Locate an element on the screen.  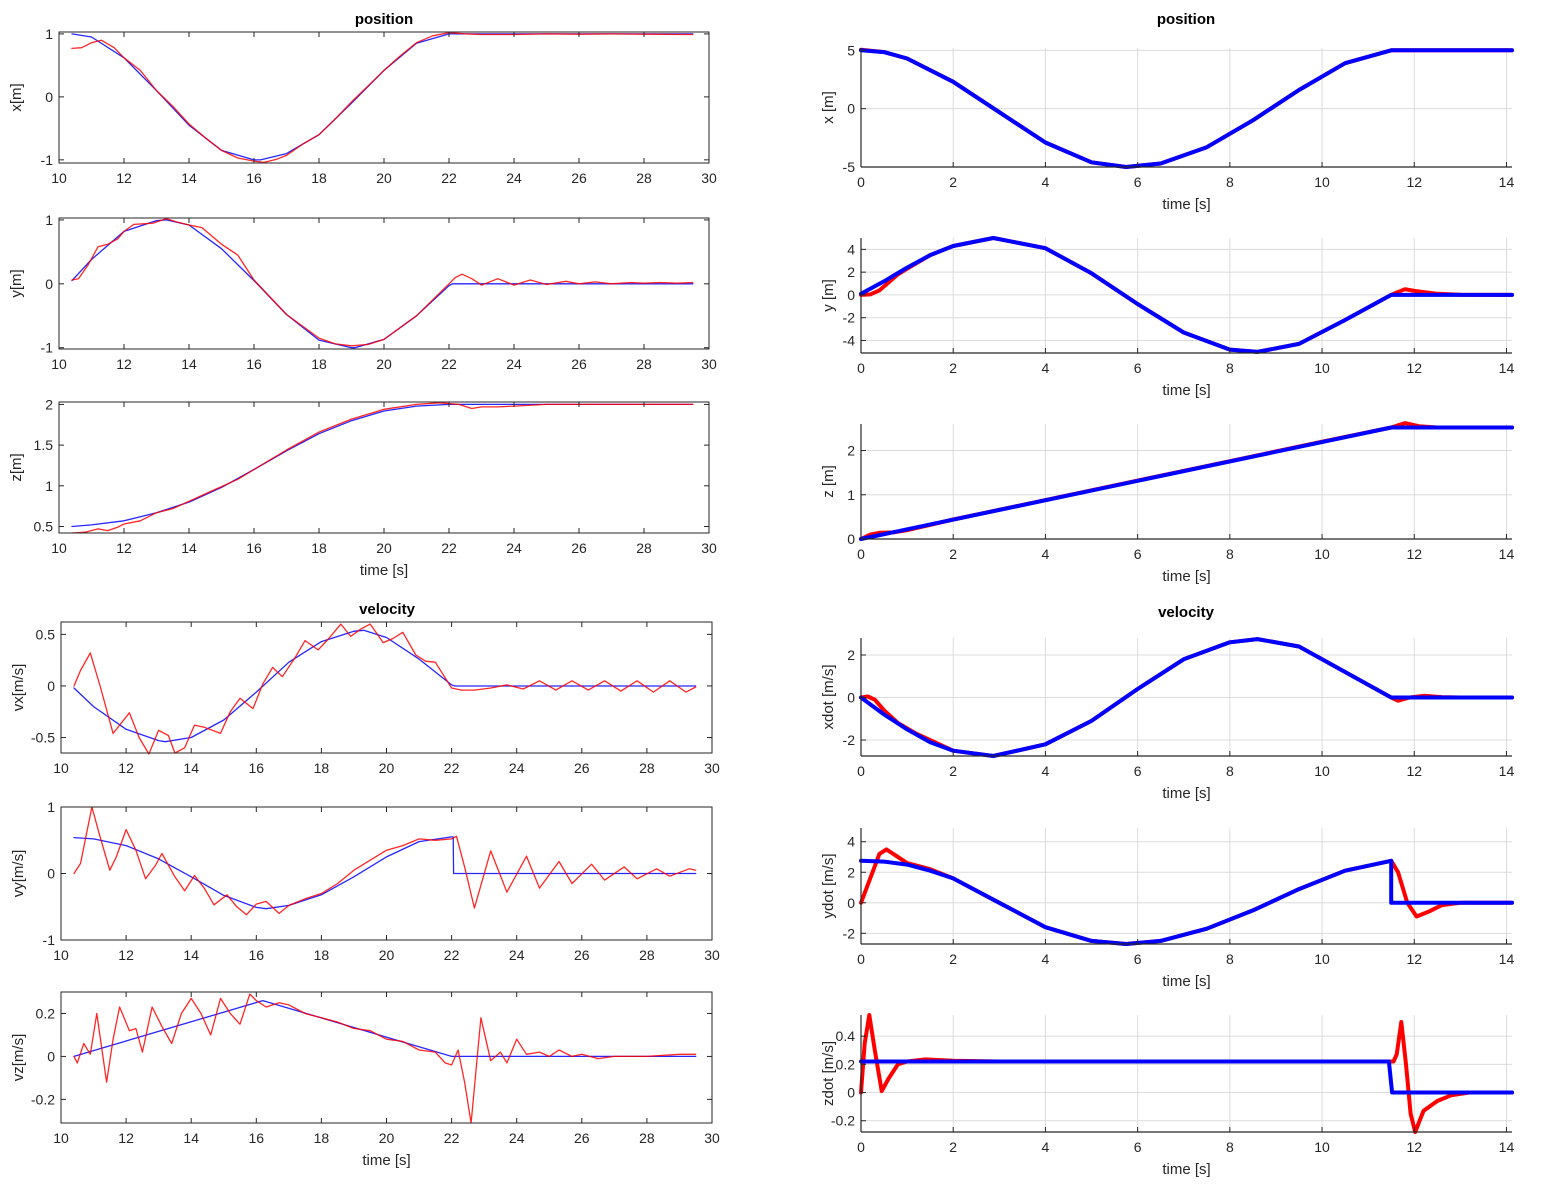
y-axis-label: vx[m/s] is located at coordinates (18, 688).